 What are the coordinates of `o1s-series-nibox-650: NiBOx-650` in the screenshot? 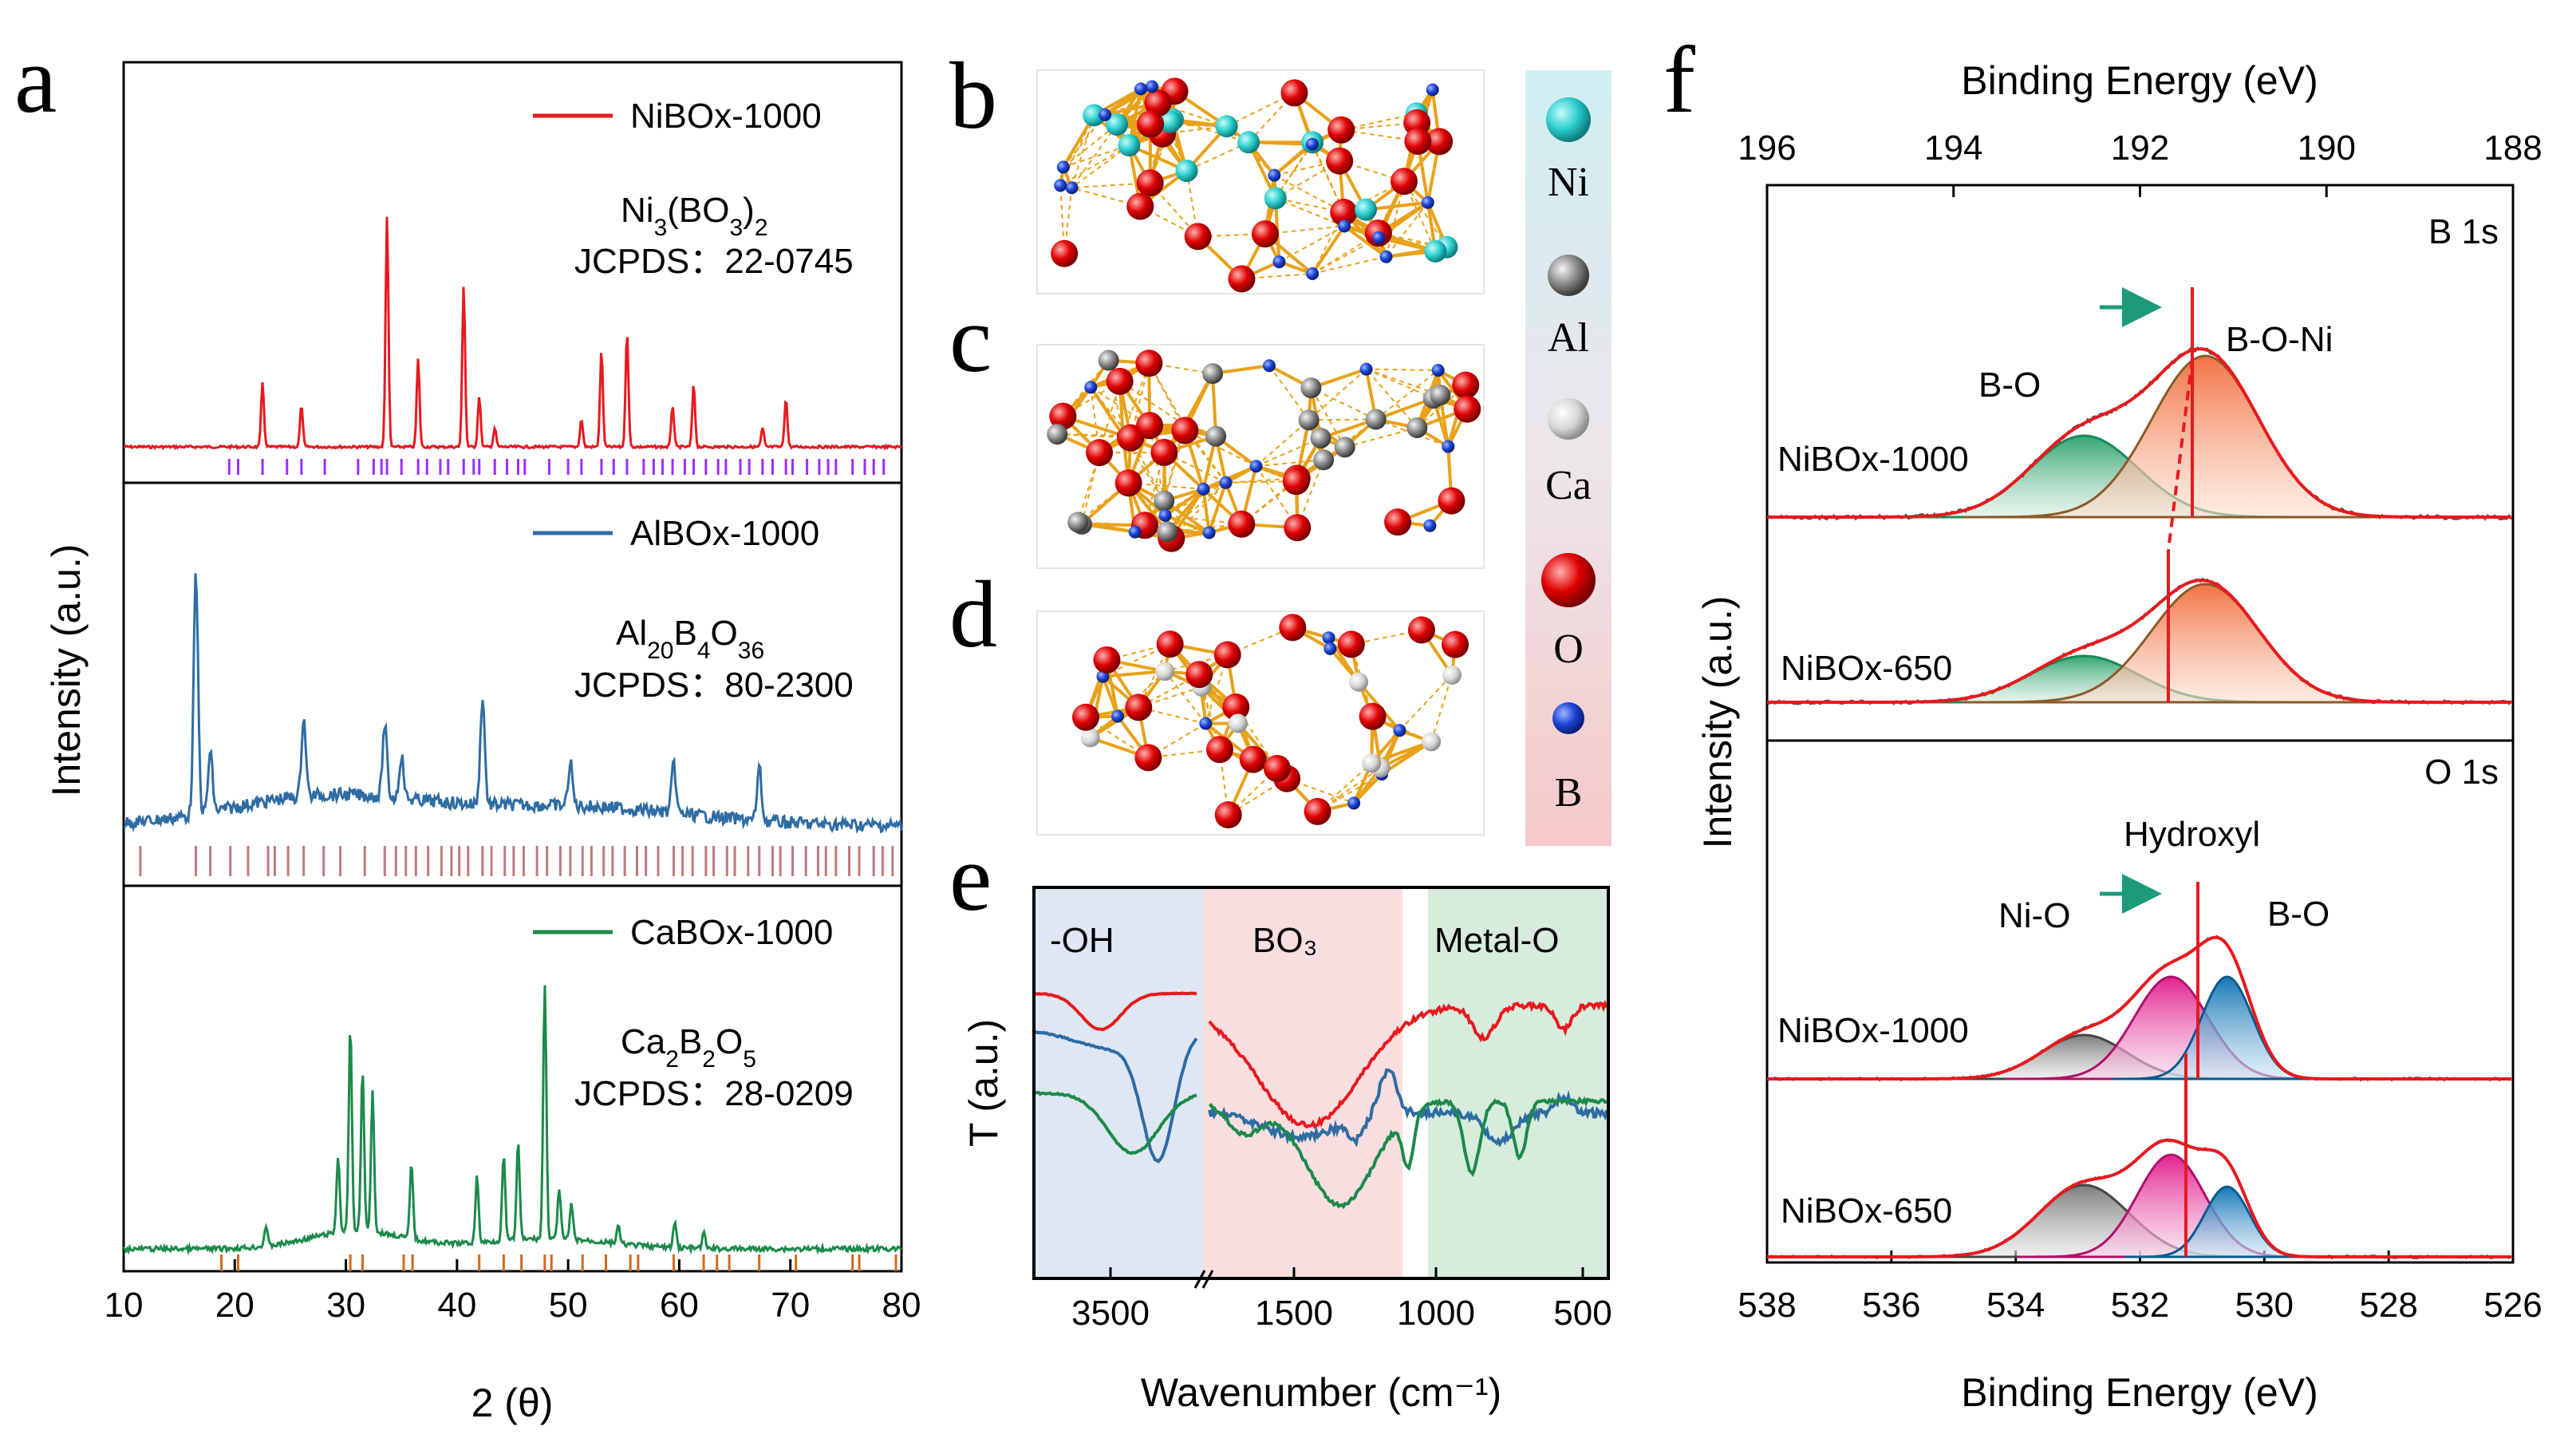 It's located at (1867, 1211).